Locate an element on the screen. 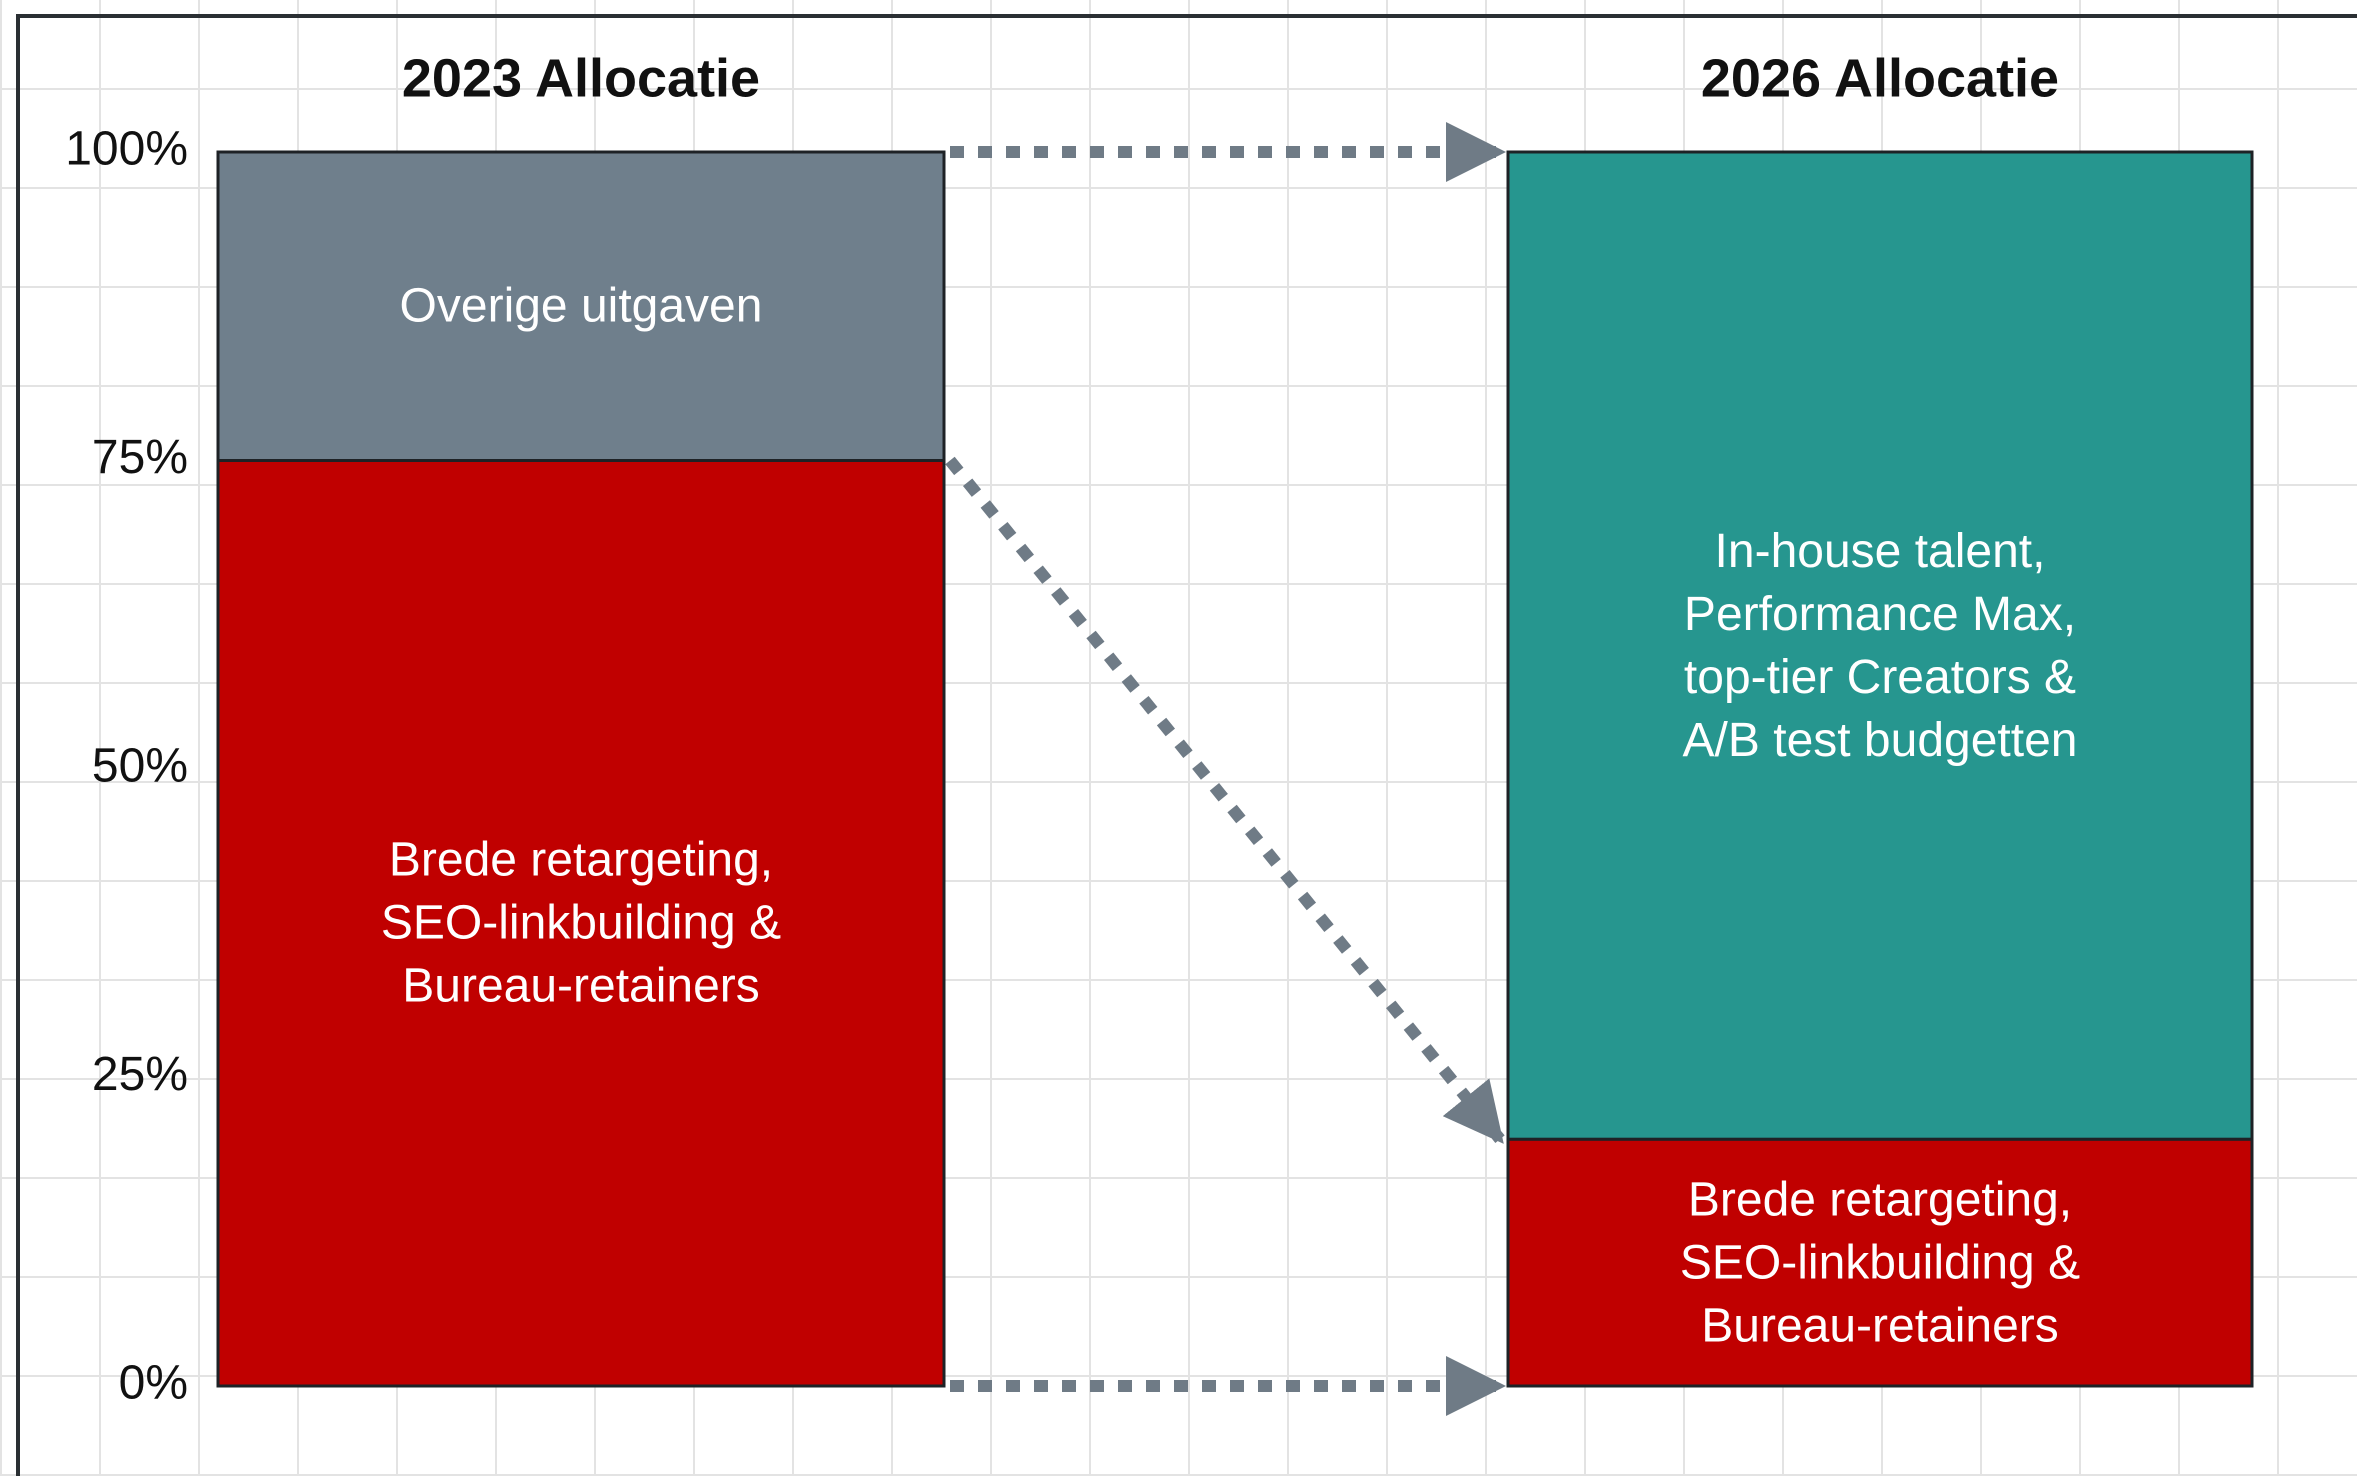 The width and height of the screenshot is (2357, 1476). y-tick-label: 100% is located at coordinates (126, 149).